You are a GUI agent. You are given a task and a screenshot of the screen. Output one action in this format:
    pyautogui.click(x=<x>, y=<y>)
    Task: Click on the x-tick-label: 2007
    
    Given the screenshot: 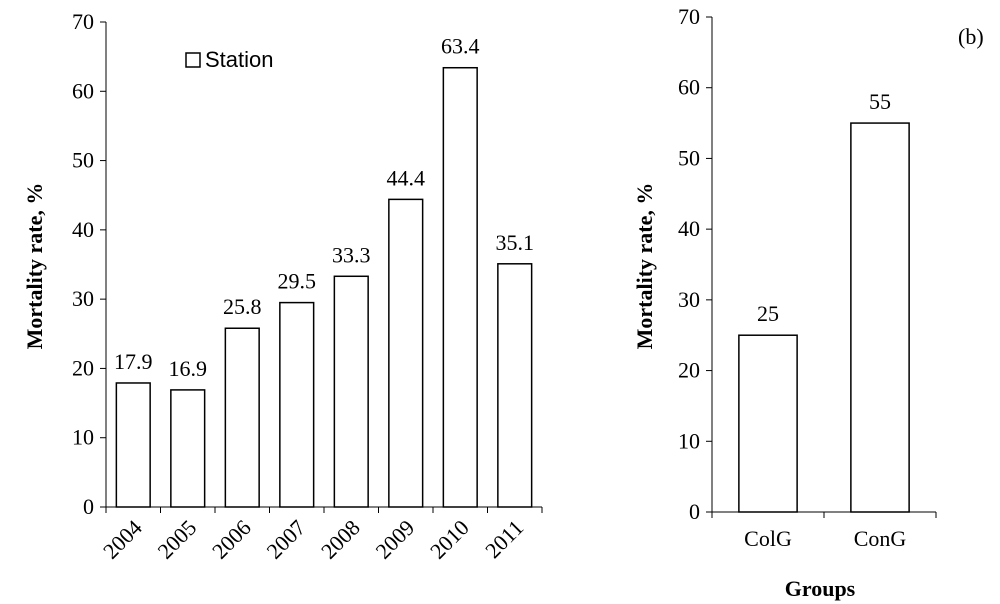 What is the action you would take?
    pyautogui.click(x=285, y=539)
    